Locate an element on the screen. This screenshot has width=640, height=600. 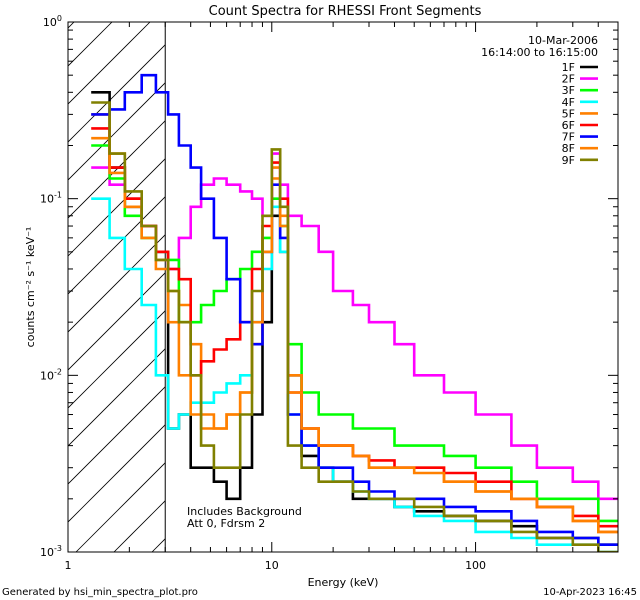
annotation-attenuator: Att 0, Fdrsm 2 is located at coordinates (226, 523).